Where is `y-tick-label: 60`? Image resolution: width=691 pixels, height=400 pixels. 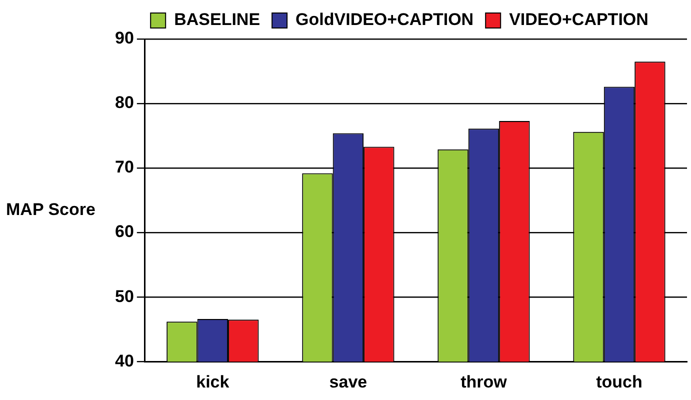 y-tick-label: 60 is located at coordinates (124, 232).